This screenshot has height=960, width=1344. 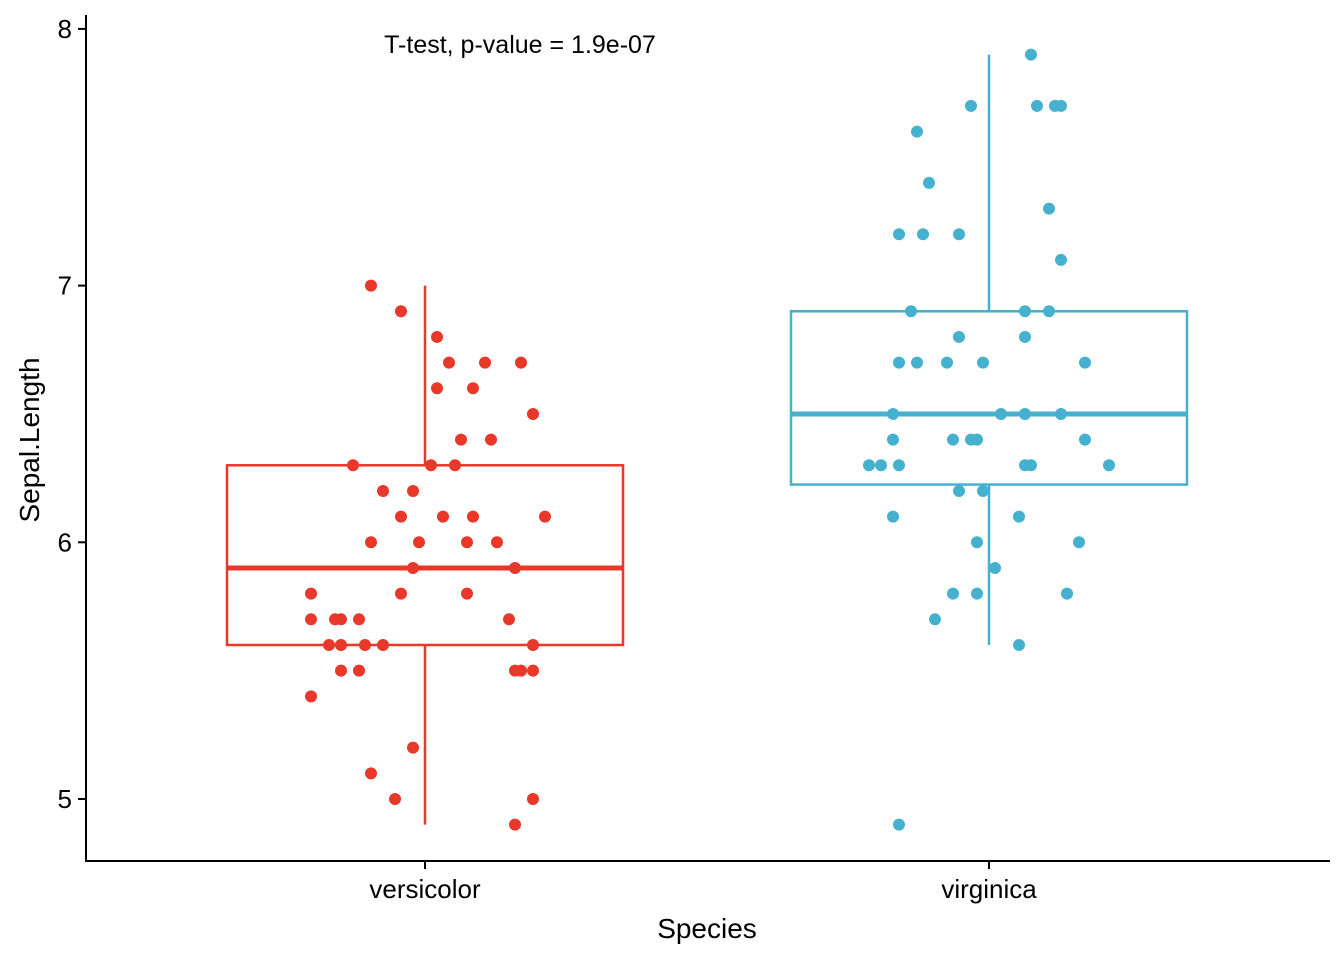 I want to click on y-tick-label: 5, so click(x=65, y=799).